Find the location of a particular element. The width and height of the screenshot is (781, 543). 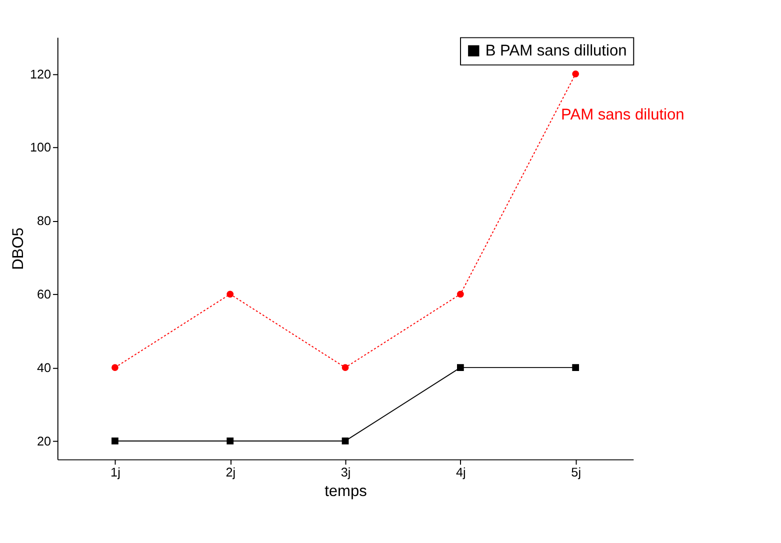

x-tick-label: 1j is located at coordinates (115, 472).